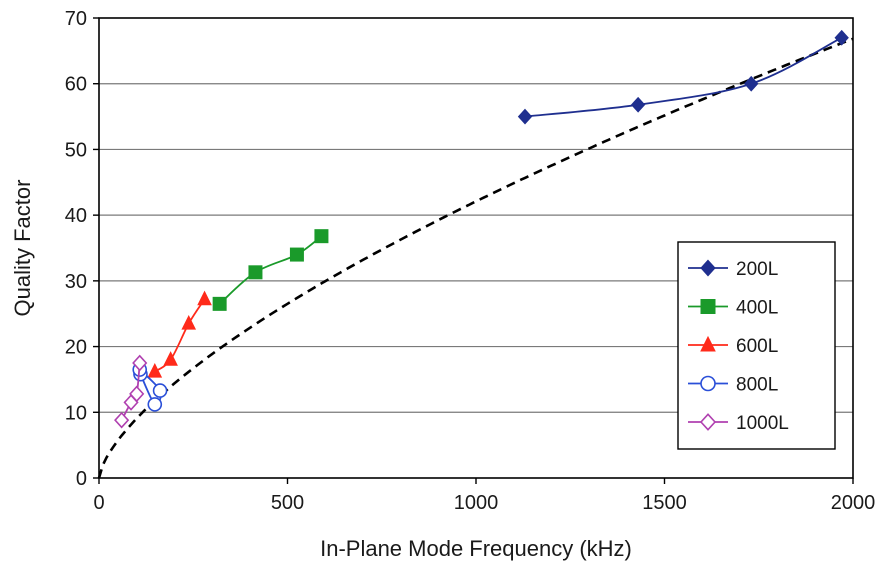  I want to click on legend: 200L 400L 600L 800L 1000L, so click(756, 345).